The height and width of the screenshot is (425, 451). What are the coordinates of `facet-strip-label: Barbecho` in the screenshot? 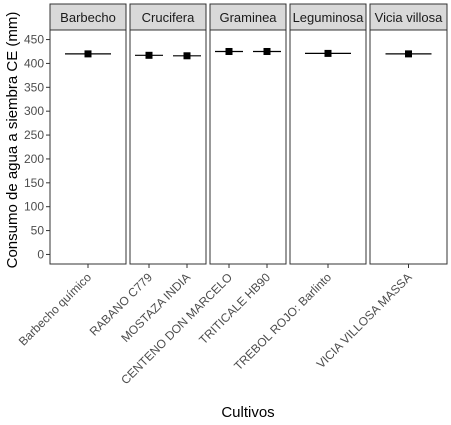 It's located at (88, 17).